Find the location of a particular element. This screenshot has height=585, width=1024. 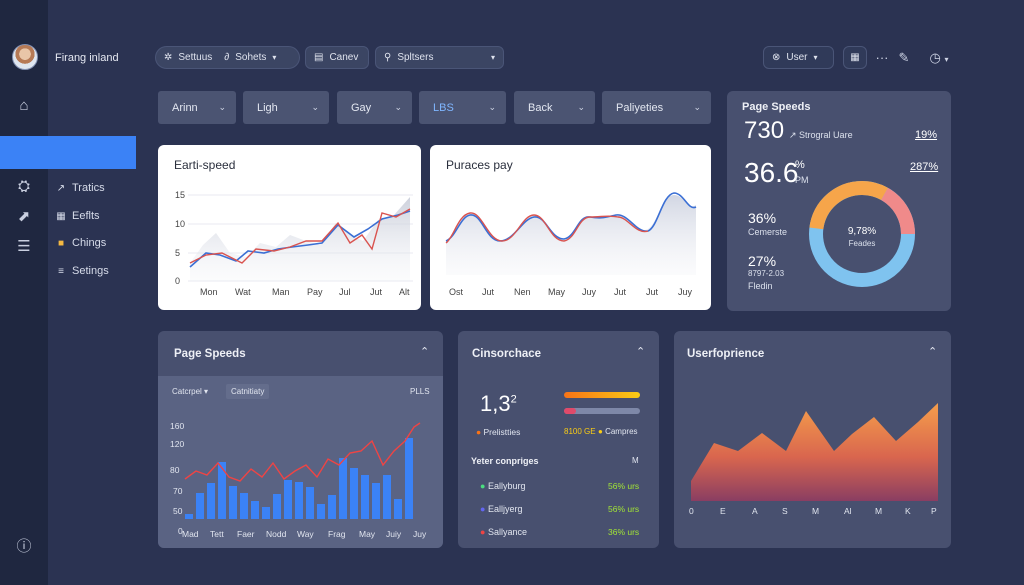

settings-selector: ✲ Settuus ∂ Sohets ▾ is located at coordinates (227, 57).